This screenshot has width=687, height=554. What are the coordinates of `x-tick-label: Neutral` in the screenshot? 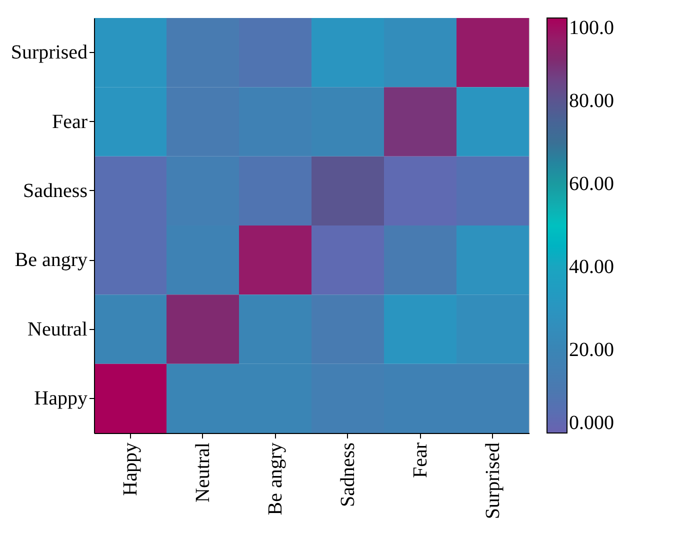 It's located at (203, 472).